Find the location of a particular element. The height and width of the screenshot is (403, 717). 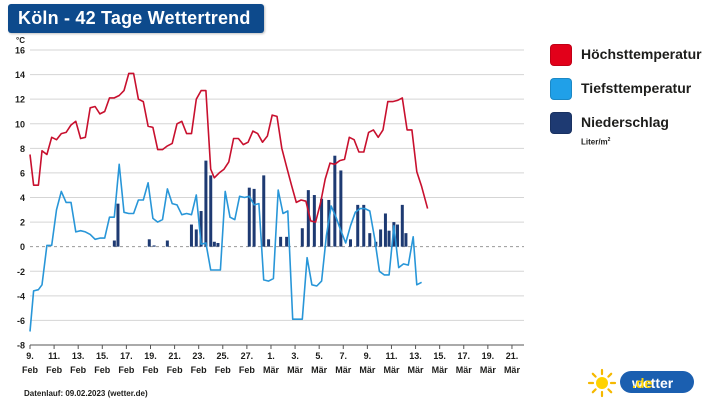

y-tick-label: -8 is located at coordinates (21, 346).